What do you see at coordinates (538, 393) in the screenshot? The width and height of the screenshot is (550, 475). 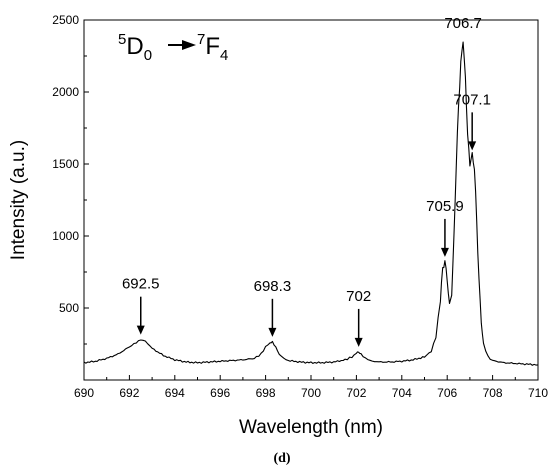 I see `x-tick-label: 710` at bounding box center [538, 393].